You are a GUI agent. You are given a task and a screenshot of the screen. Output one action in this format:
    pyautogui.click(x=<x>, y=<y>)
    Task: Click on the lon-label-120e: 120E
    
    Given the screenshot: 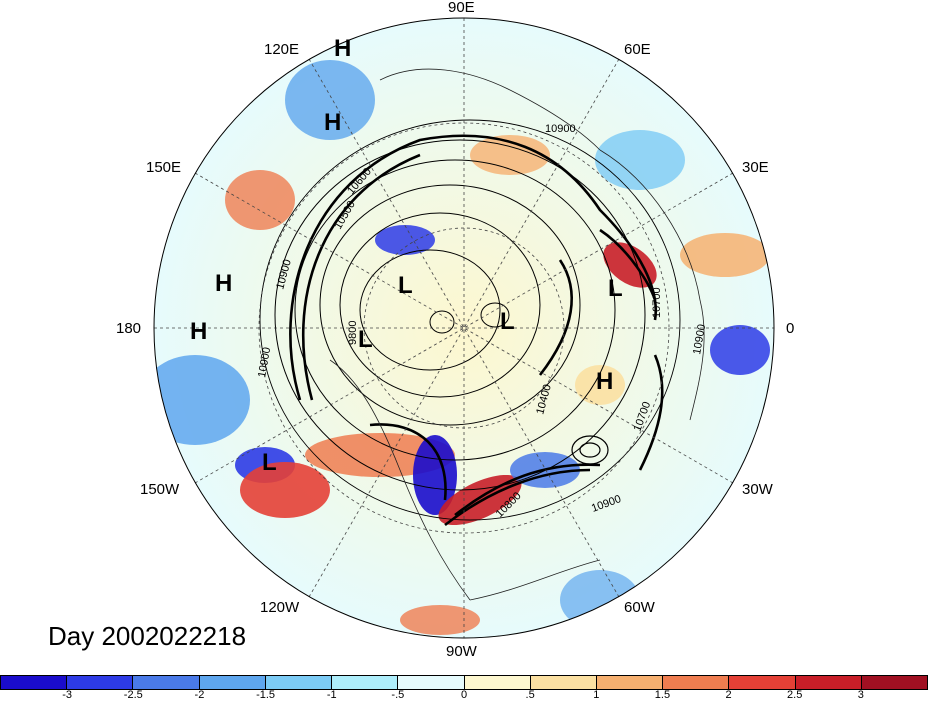 What is the action you would take?
    pyautogui.click(x=282, y=49)
    